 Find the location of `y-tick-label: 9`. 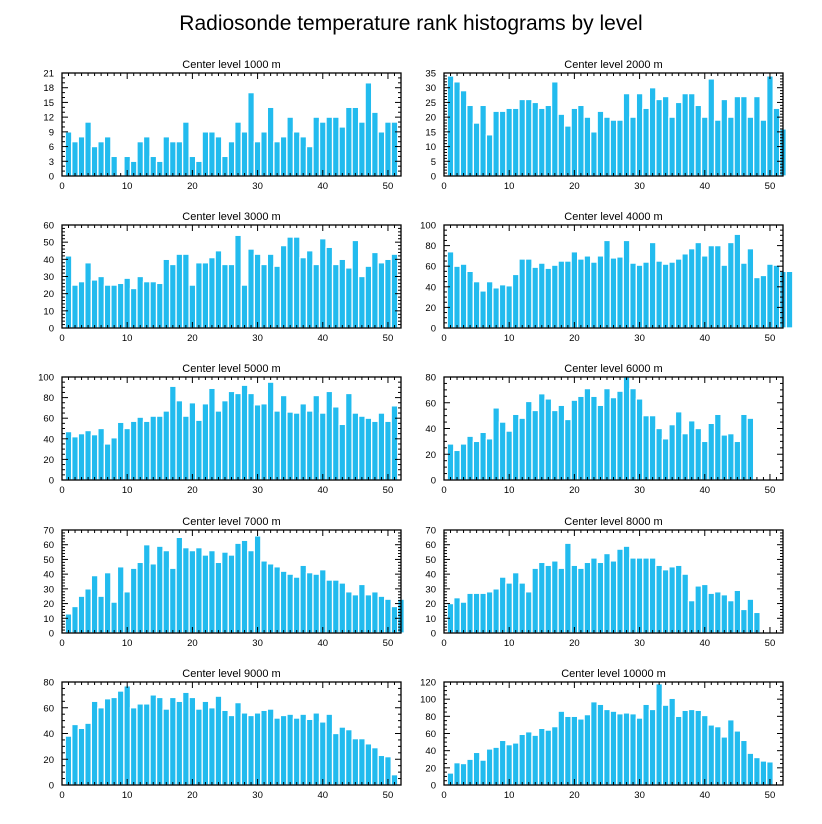

y-tick-label: 9 is located at coordinates (51, 132).